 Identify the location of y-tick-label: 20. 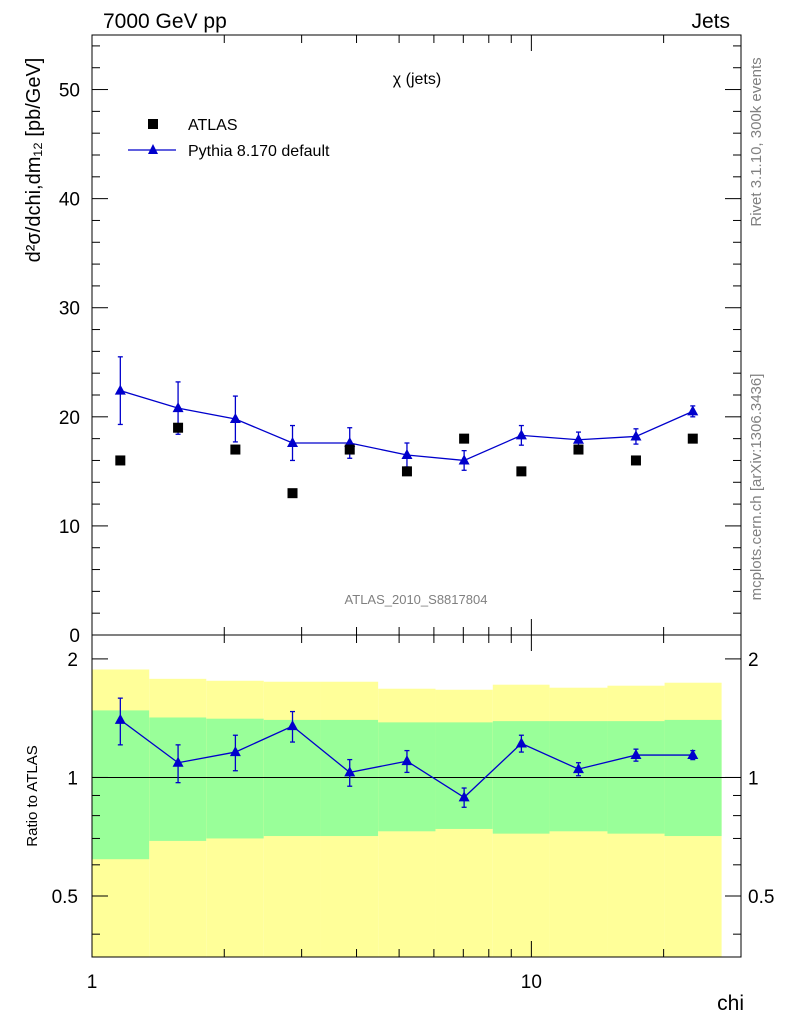
(69, 418).